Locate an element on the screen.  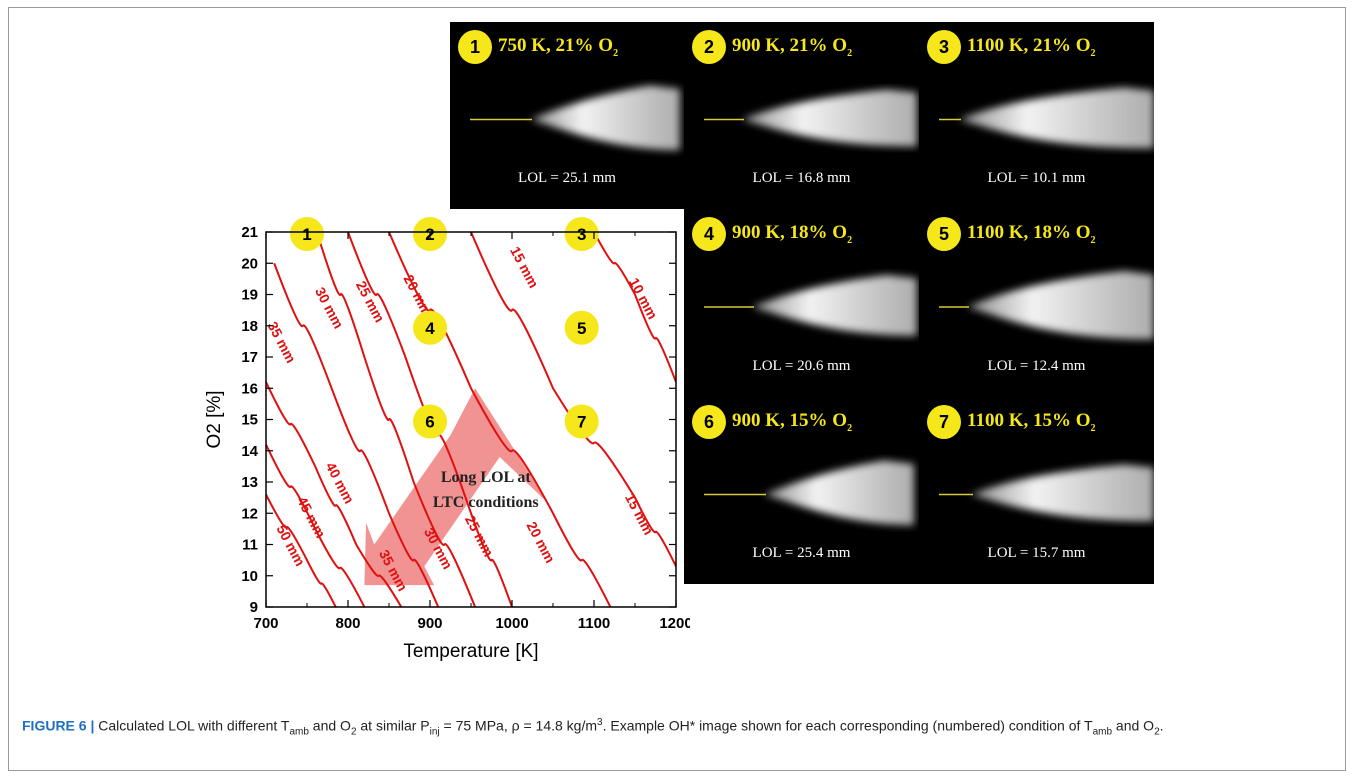
condition-label: 3 1100 K, 21% O2 is located at coordinates (1011, 47).